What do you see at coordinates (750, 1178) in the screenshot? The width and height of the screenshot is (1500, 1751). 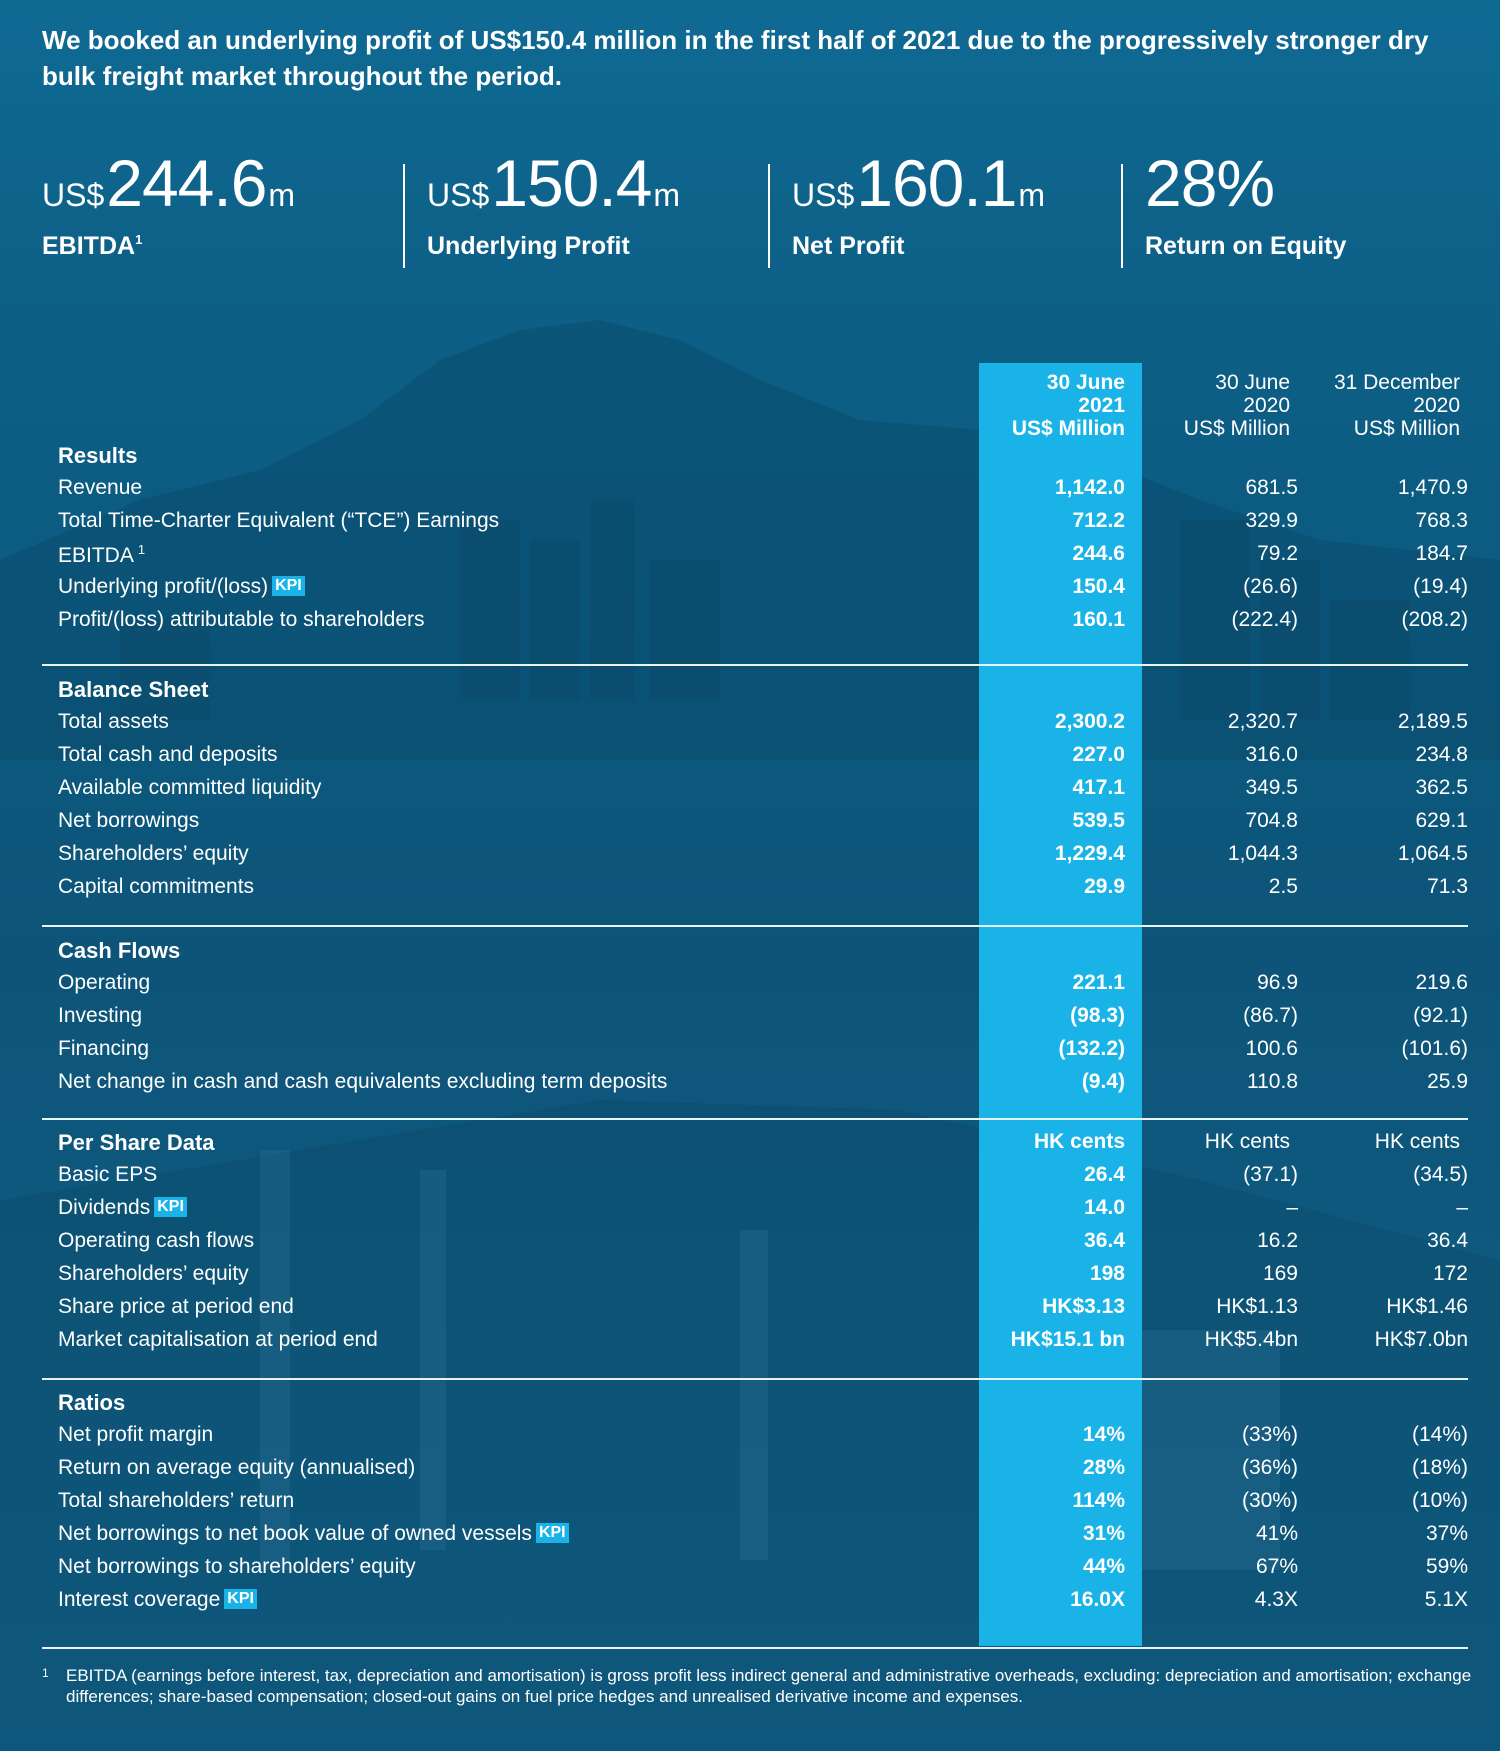 I see `table-row: Basic EPS 26.4 (37.1) (34.5)` at bounding box center [750, 1178].